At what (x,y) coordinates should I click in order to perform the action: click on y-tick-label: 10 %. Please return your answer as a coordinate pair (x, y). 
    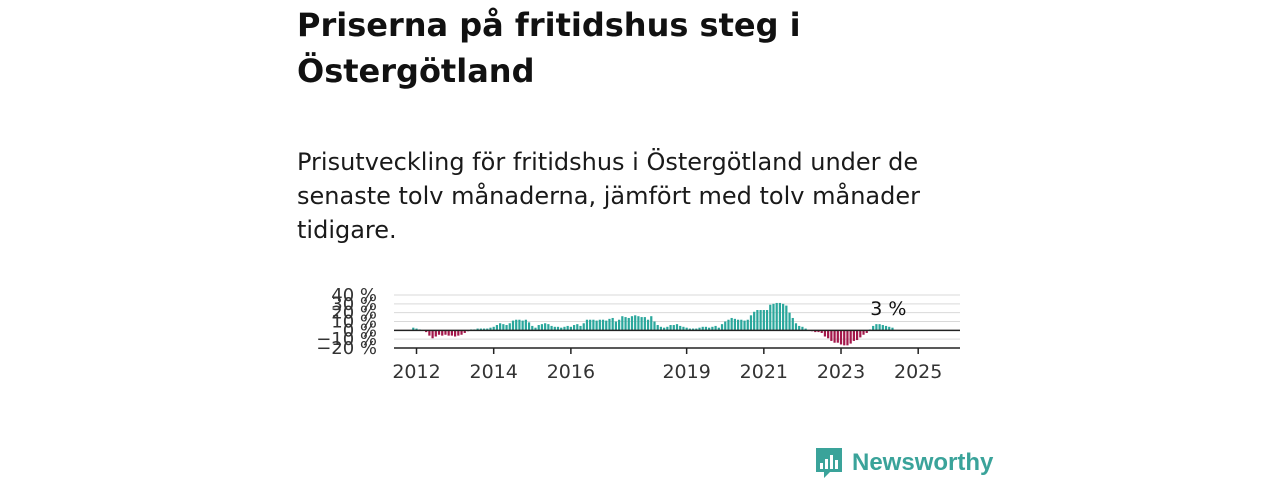
    Looking at the image, I should click on (354, 322).